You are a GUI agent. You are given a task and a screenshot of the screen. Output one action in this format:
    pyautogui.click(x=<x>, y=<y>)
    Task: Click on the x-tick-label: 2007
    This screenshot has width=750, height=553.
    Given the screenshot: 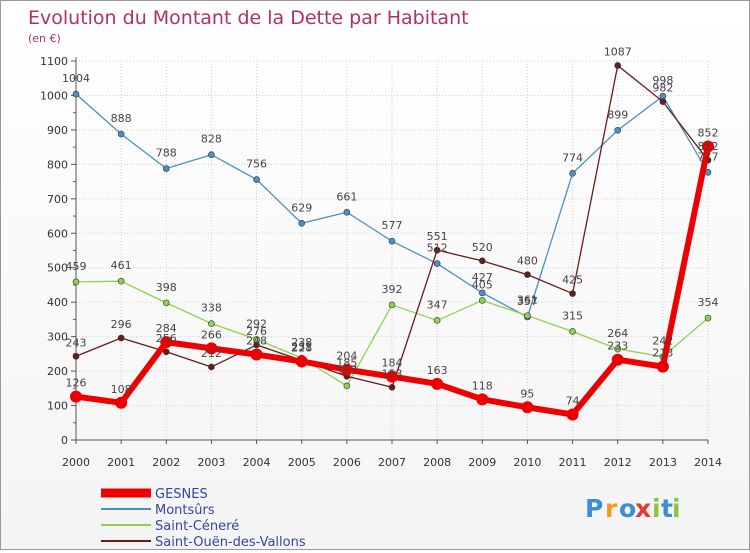 What is the action you would take?
    pyautogui.click(x=392, y=462)
    